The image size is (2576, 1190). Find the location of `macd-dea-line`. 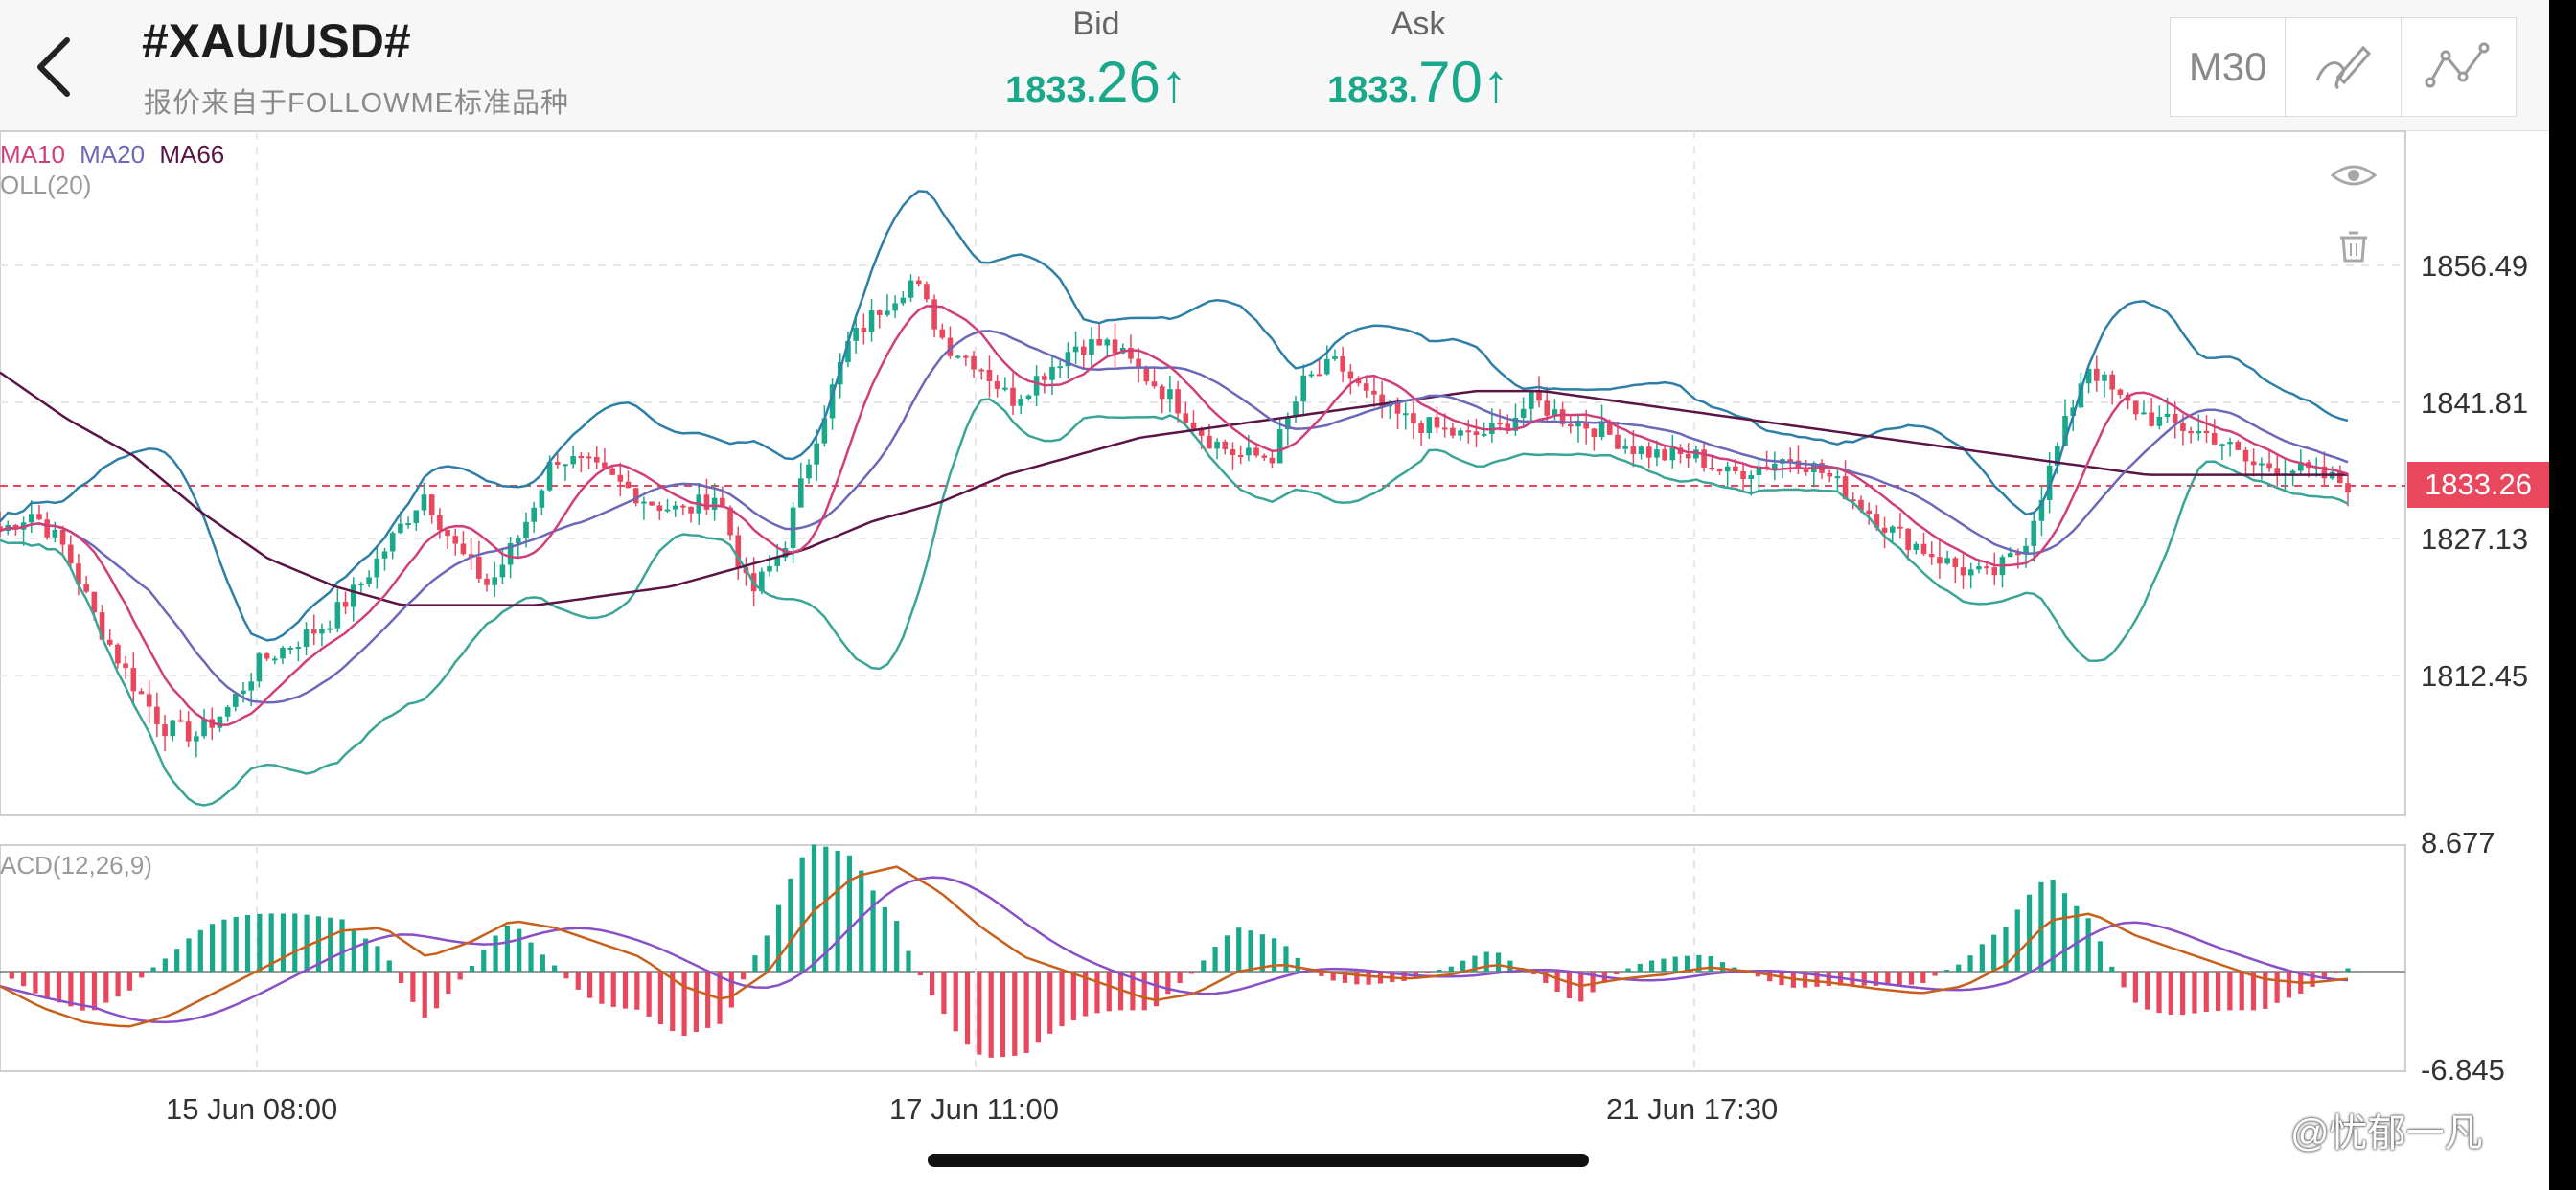

macd-dea-line is located at coordinates (1174, 950).